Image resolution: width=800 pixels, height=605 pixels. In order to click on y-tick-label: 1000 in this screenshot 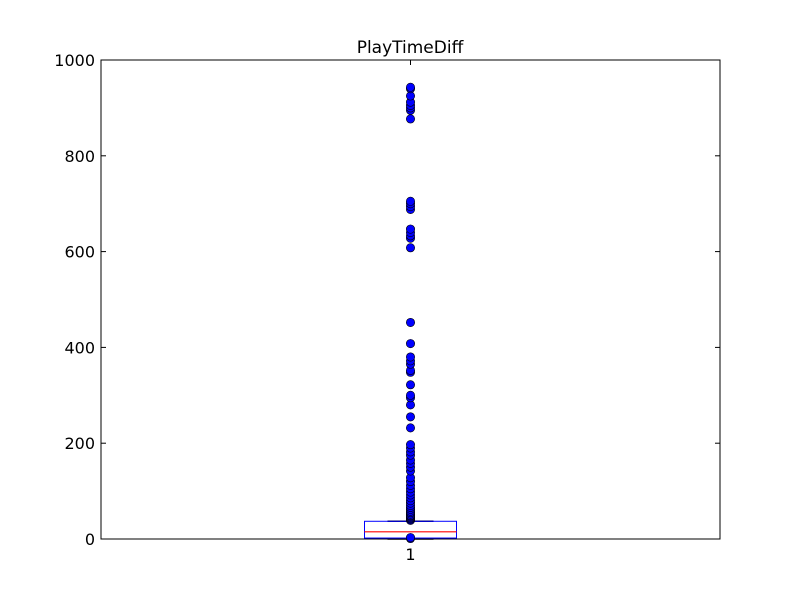, I will do `click(74, 60)`.